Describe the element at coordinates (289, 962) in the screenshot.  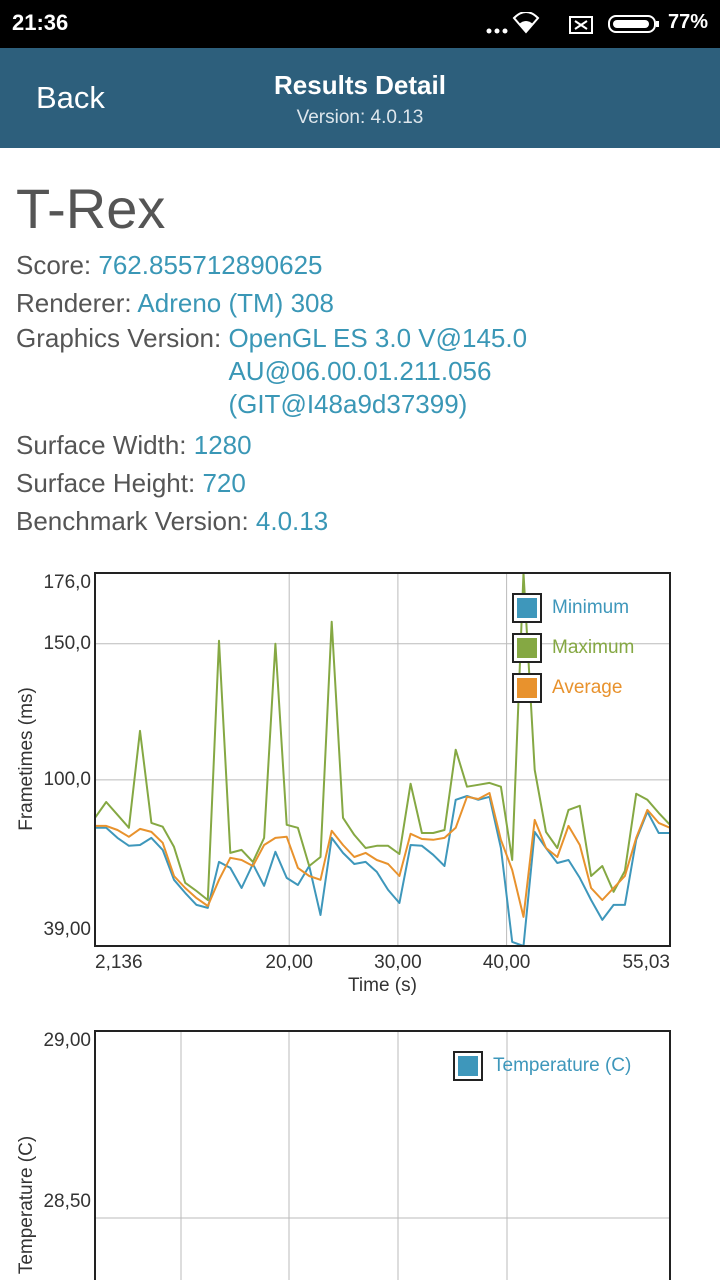
I see `x-tick-label: 20,00` at that location.